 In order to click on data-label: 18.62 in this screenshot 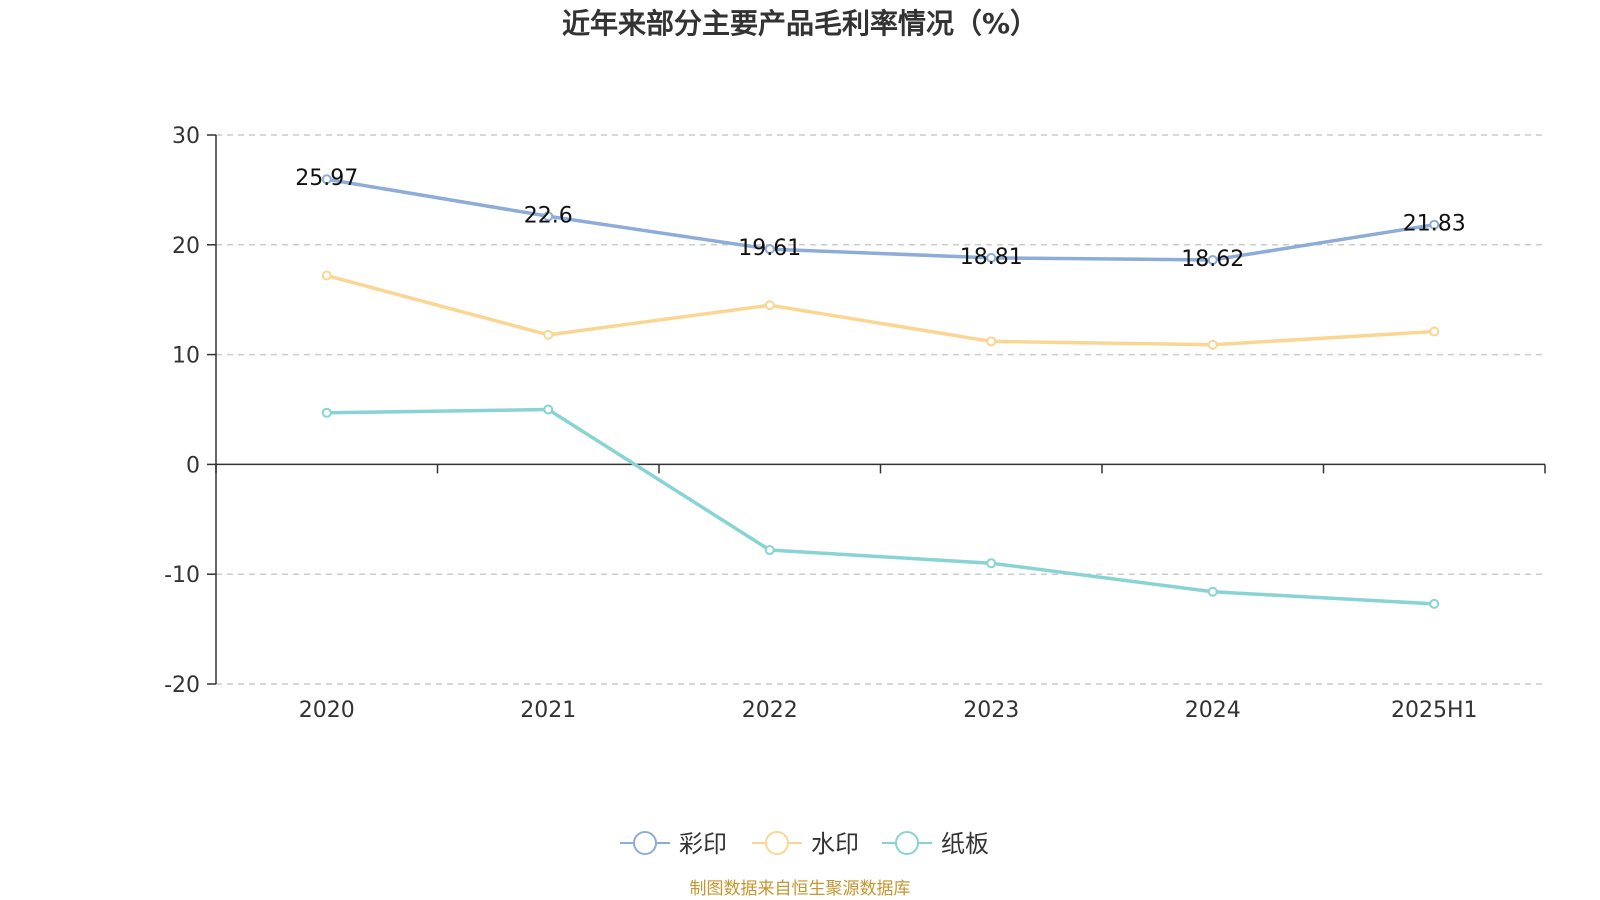, I will do `click(1212, 259)`.